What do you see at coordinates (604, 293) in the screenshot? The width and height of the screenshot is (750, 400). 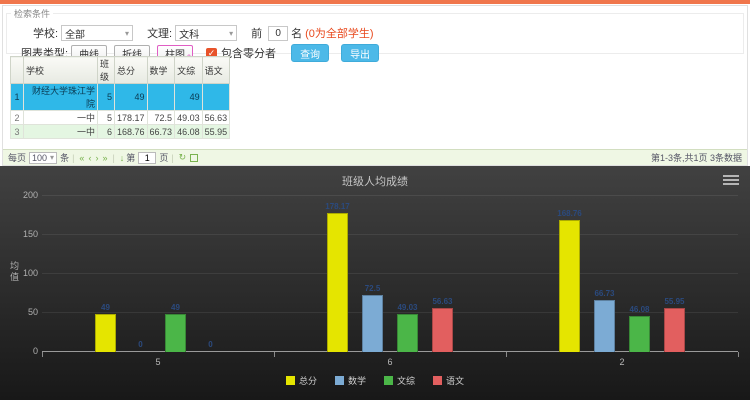 I see `bar-value-label: 66.73` at bounding box center [604, 293].